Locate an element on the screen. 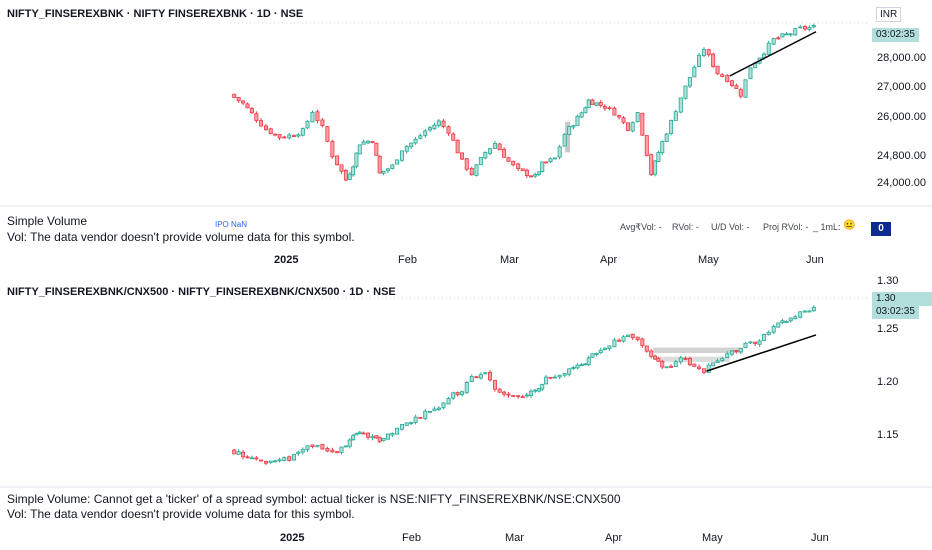  neutral-face-icon: 😐 is located at coordinates (849, 225).